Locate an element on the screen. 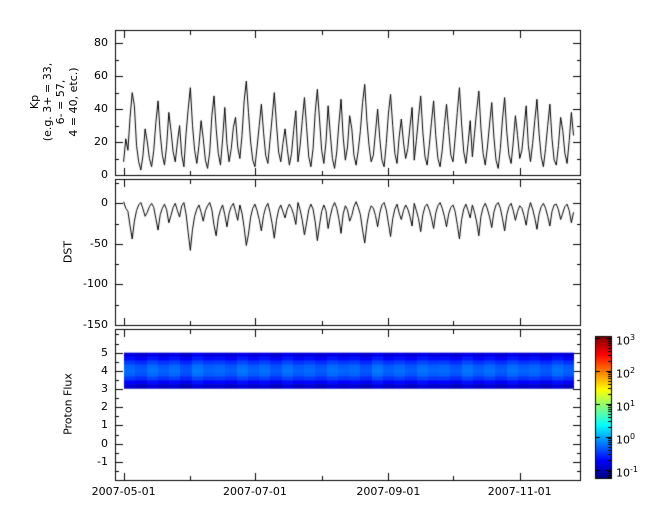  x-axis-date-label: 2007-05-01 is located at coordinates (123, 491).